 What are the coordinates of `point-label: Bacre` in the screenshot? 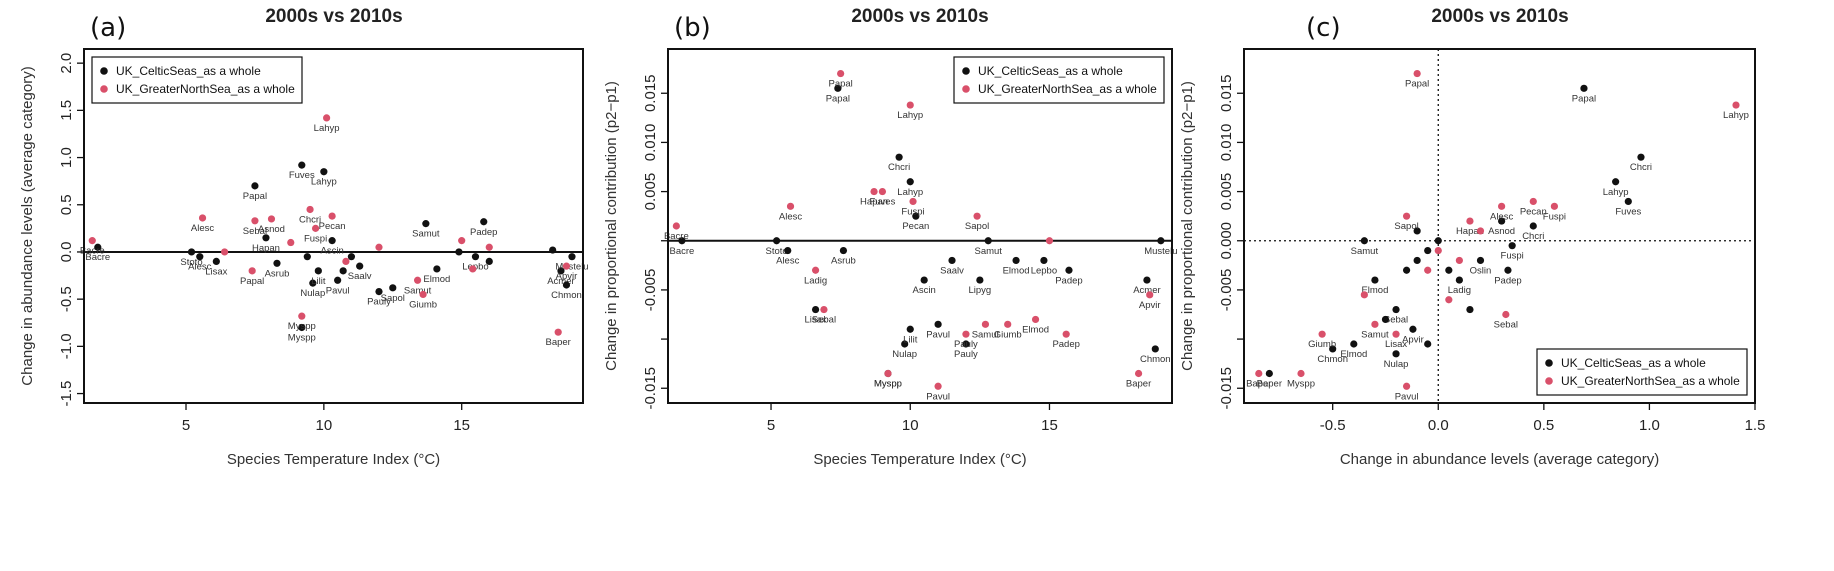 It's located at (92, 251).